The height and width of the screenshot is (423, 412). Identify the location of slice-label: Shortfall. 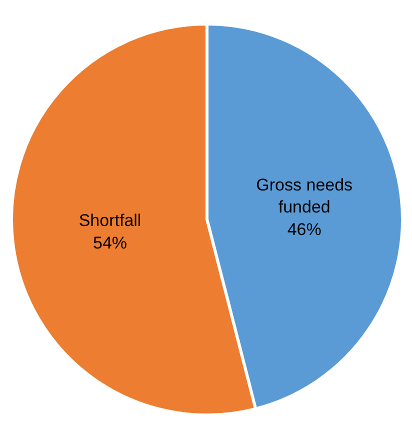
(110, 220).